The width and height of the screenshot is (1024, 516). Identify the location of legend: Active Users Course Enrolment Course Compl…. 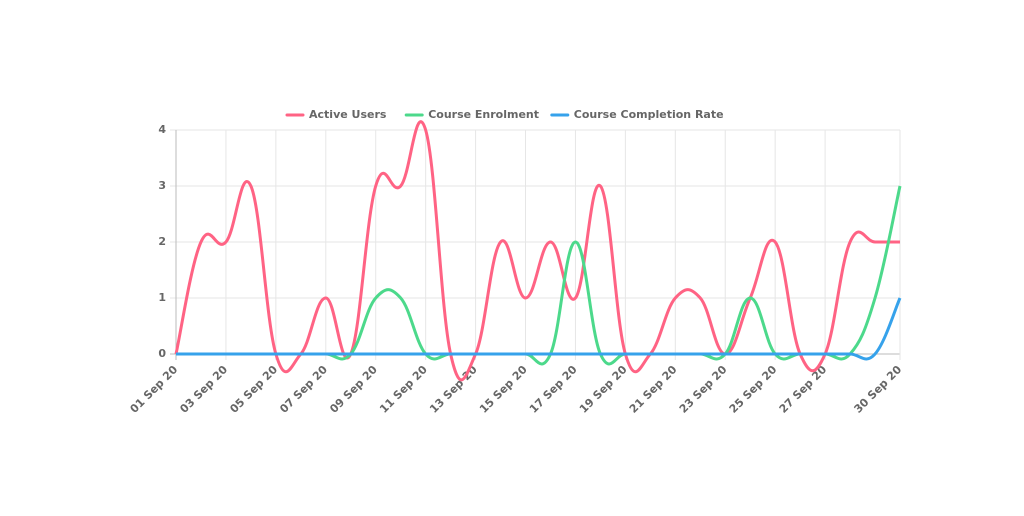
(504, 114).